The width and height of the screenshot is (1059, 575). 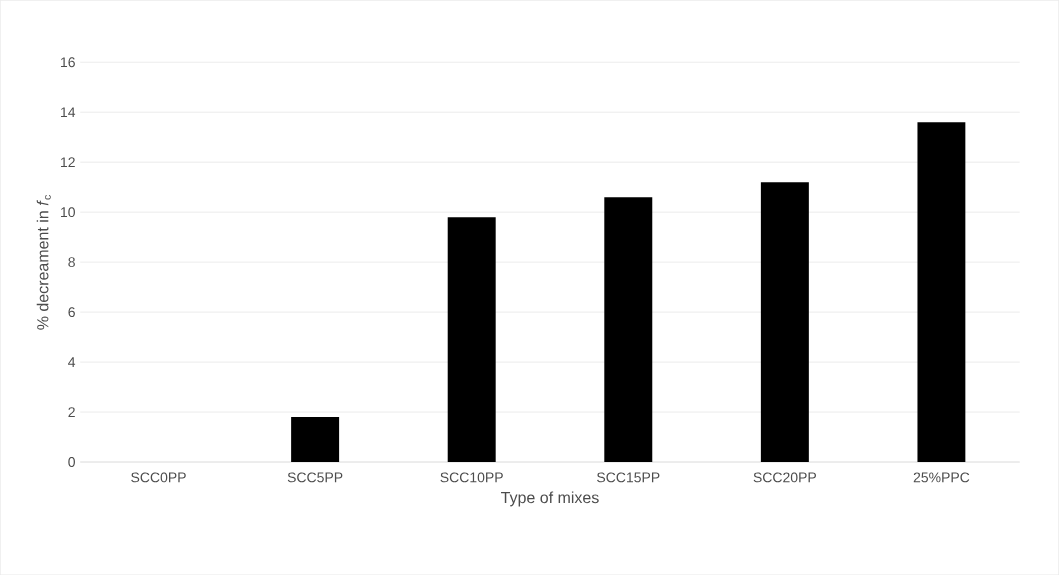 I want to click on y-tick-label: 14, so click(x=68, y=112).